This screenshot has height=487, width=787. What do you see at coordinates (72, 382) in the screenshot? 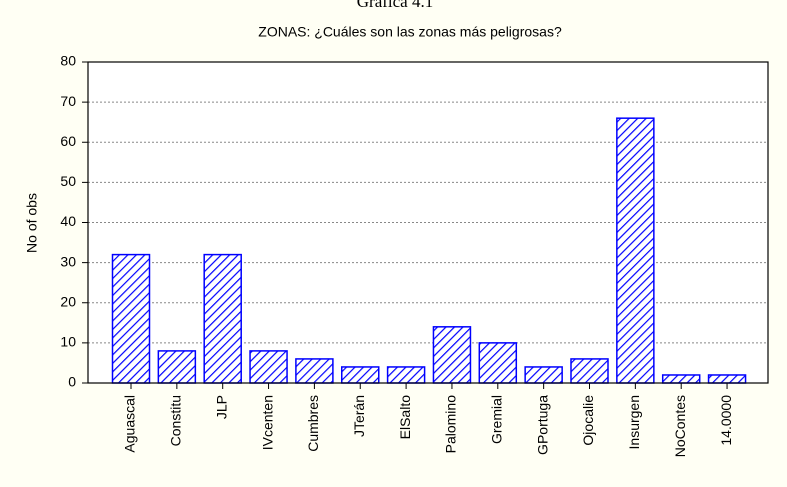
I see `y-tick-label: 0` at bounding box center [72, 382].